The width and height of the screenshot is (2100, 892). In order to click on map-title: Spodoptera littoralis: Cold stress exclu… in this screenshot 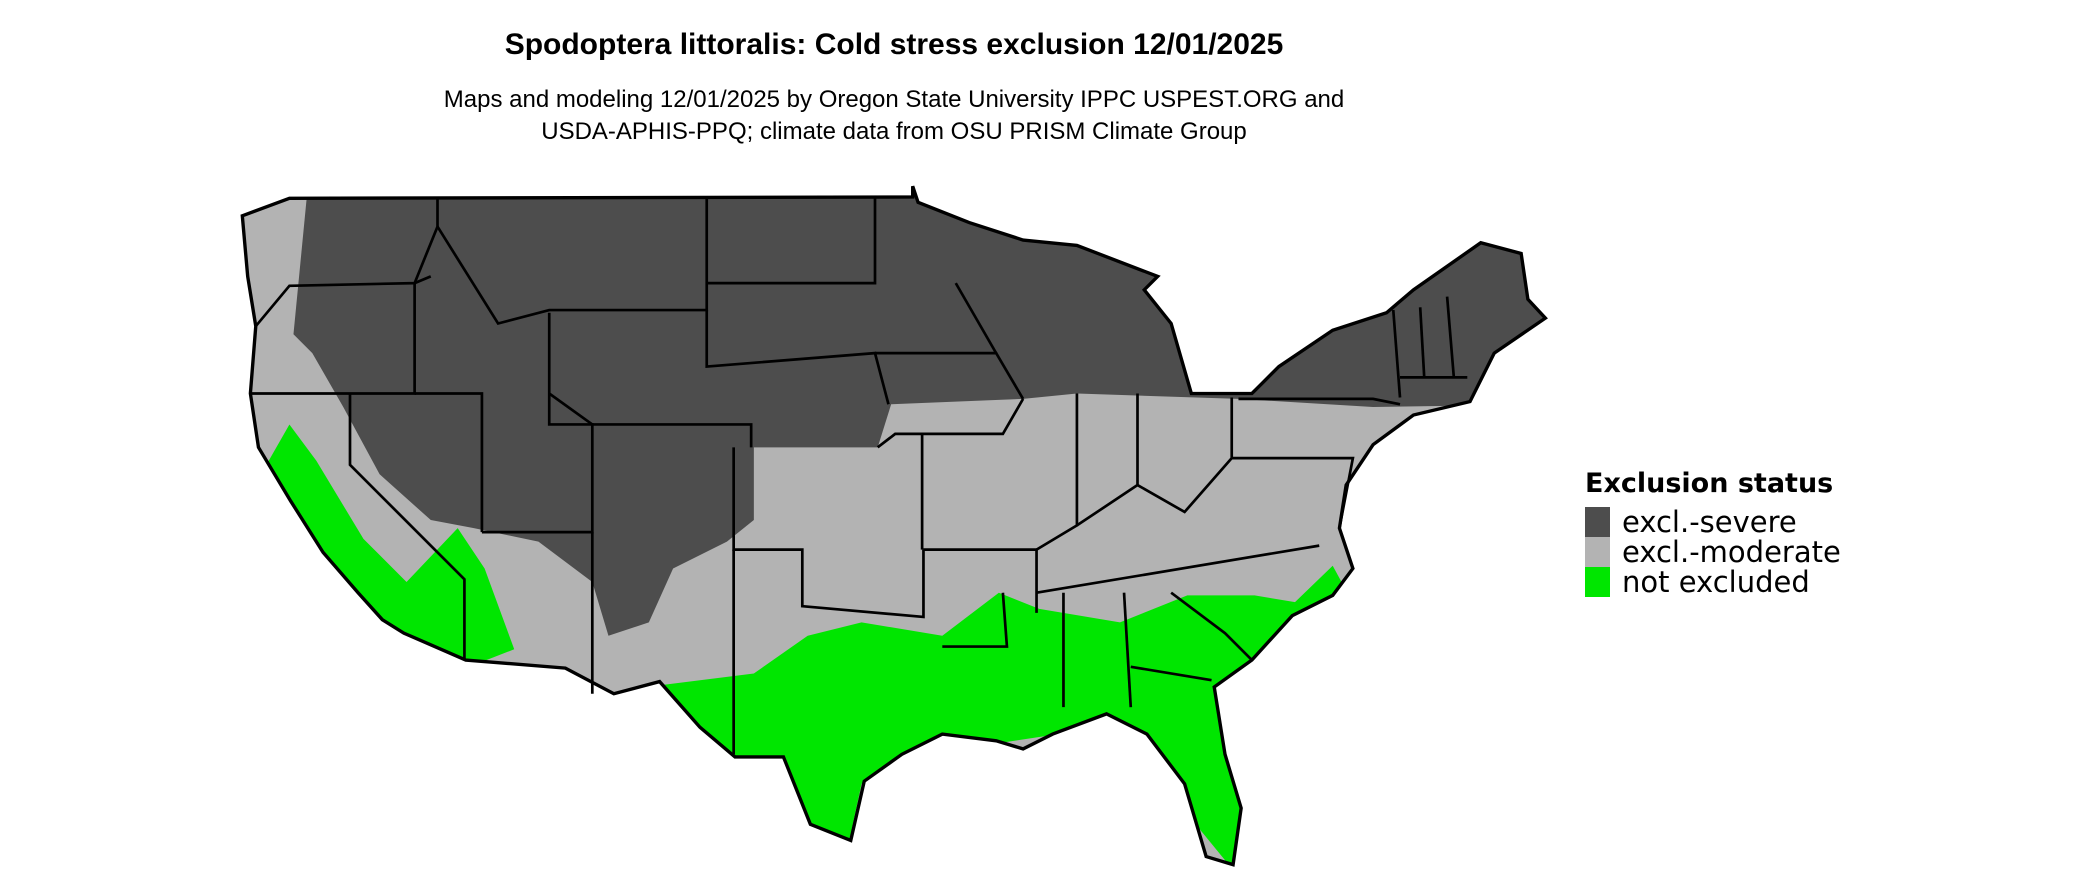, I will do `click(894, 44)`.